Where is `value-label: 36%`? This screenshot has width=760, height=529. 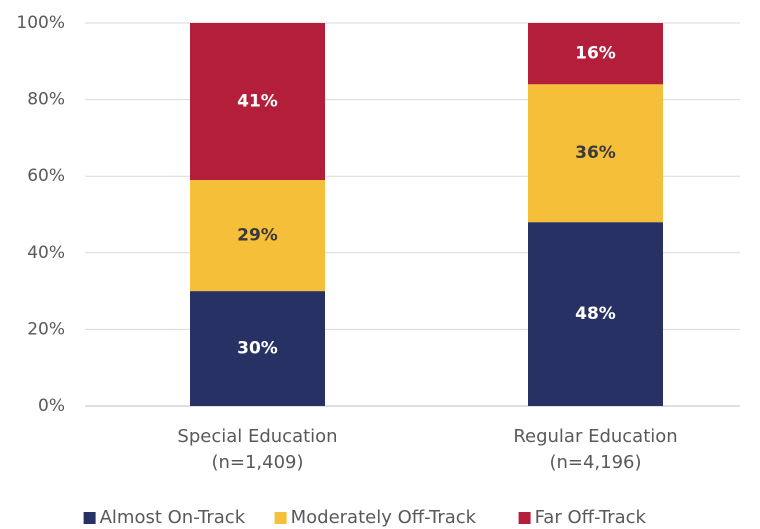
value-label: 36% is located at coordinates (595, 153).